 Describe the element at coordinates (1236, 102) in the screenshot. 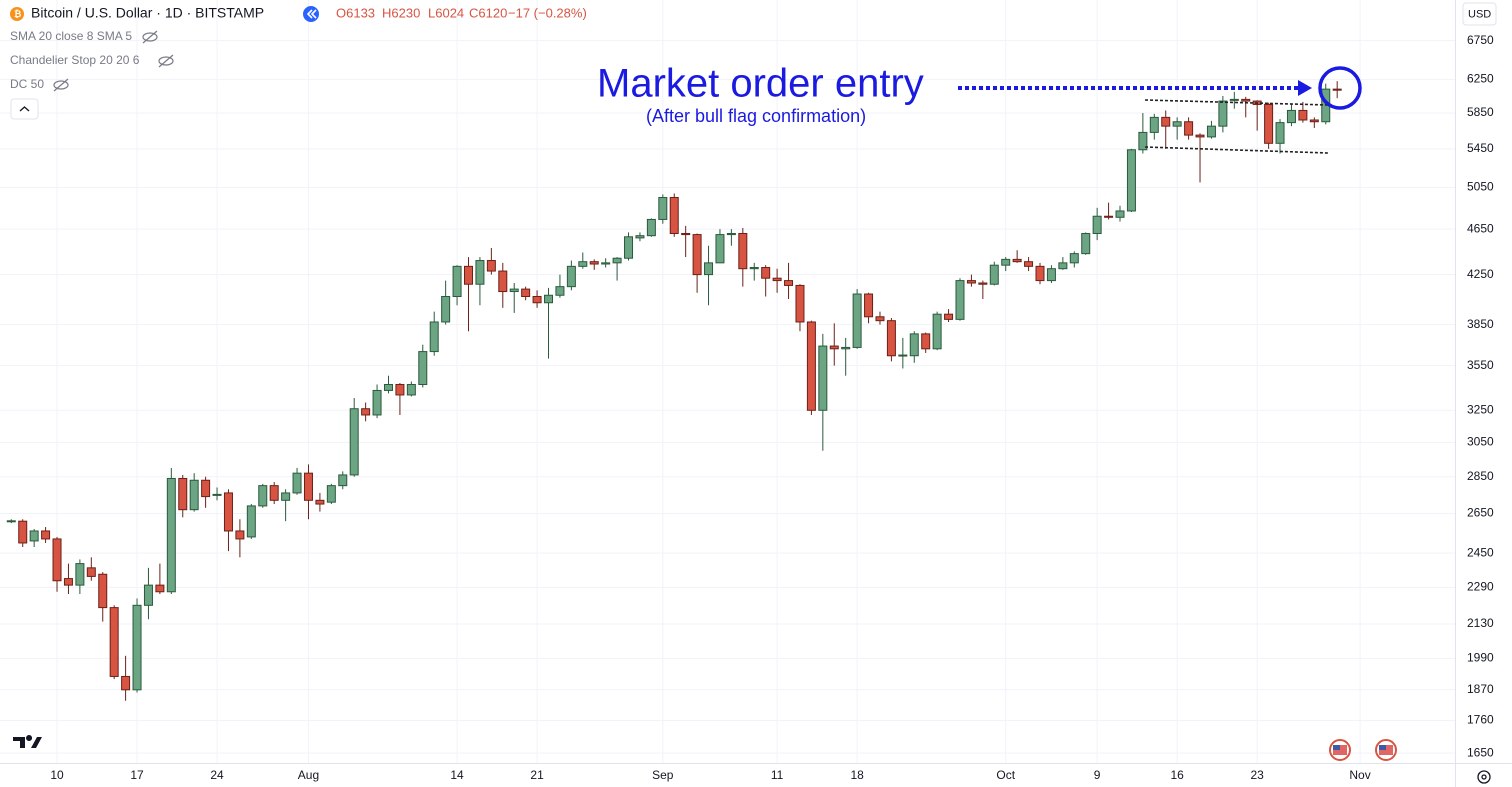

I see `flag-upper-line` at that location.